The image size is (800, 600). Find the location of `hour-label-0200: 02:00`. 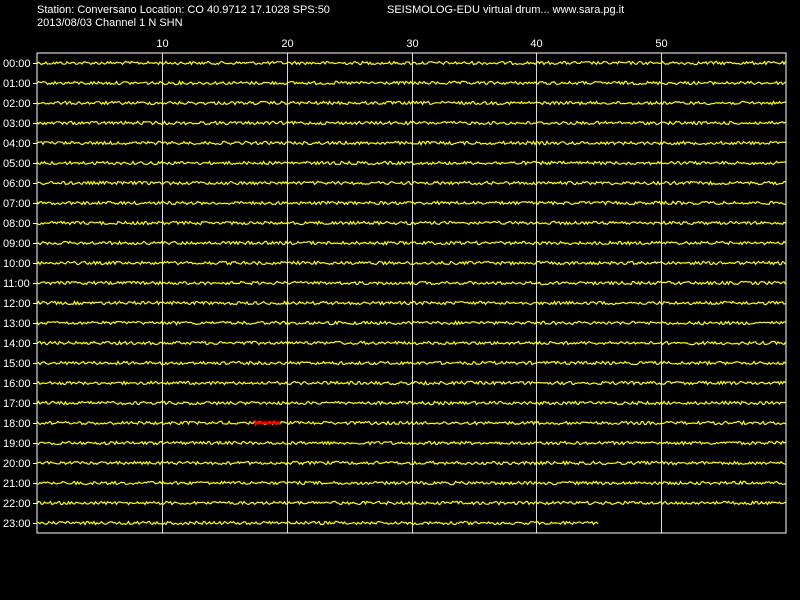

hour-label-0200: 02:00 is located at coordinates (17, 104).